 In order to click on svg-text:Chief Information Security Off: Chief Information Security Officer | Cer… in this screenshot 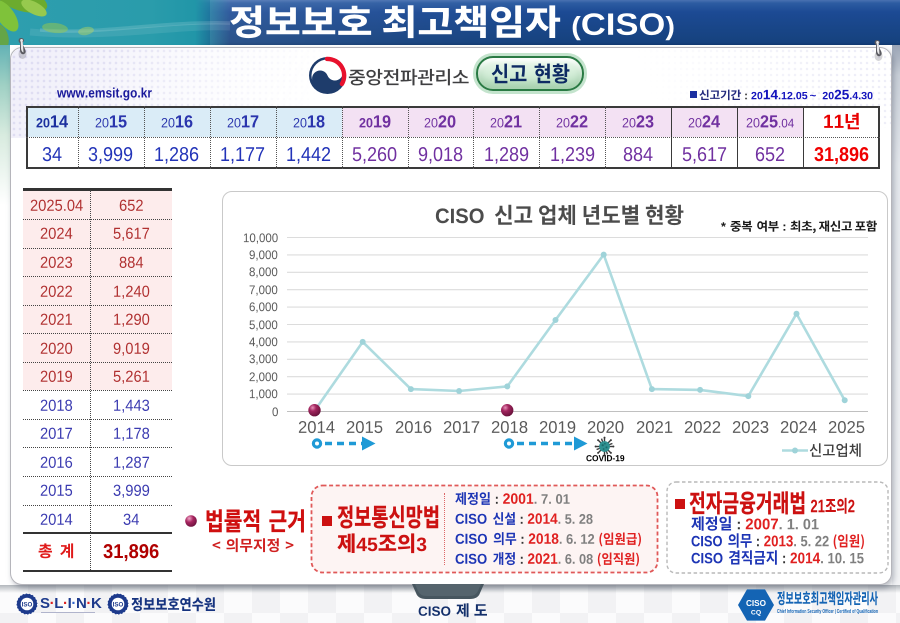, I will do `click(827, 612)`.